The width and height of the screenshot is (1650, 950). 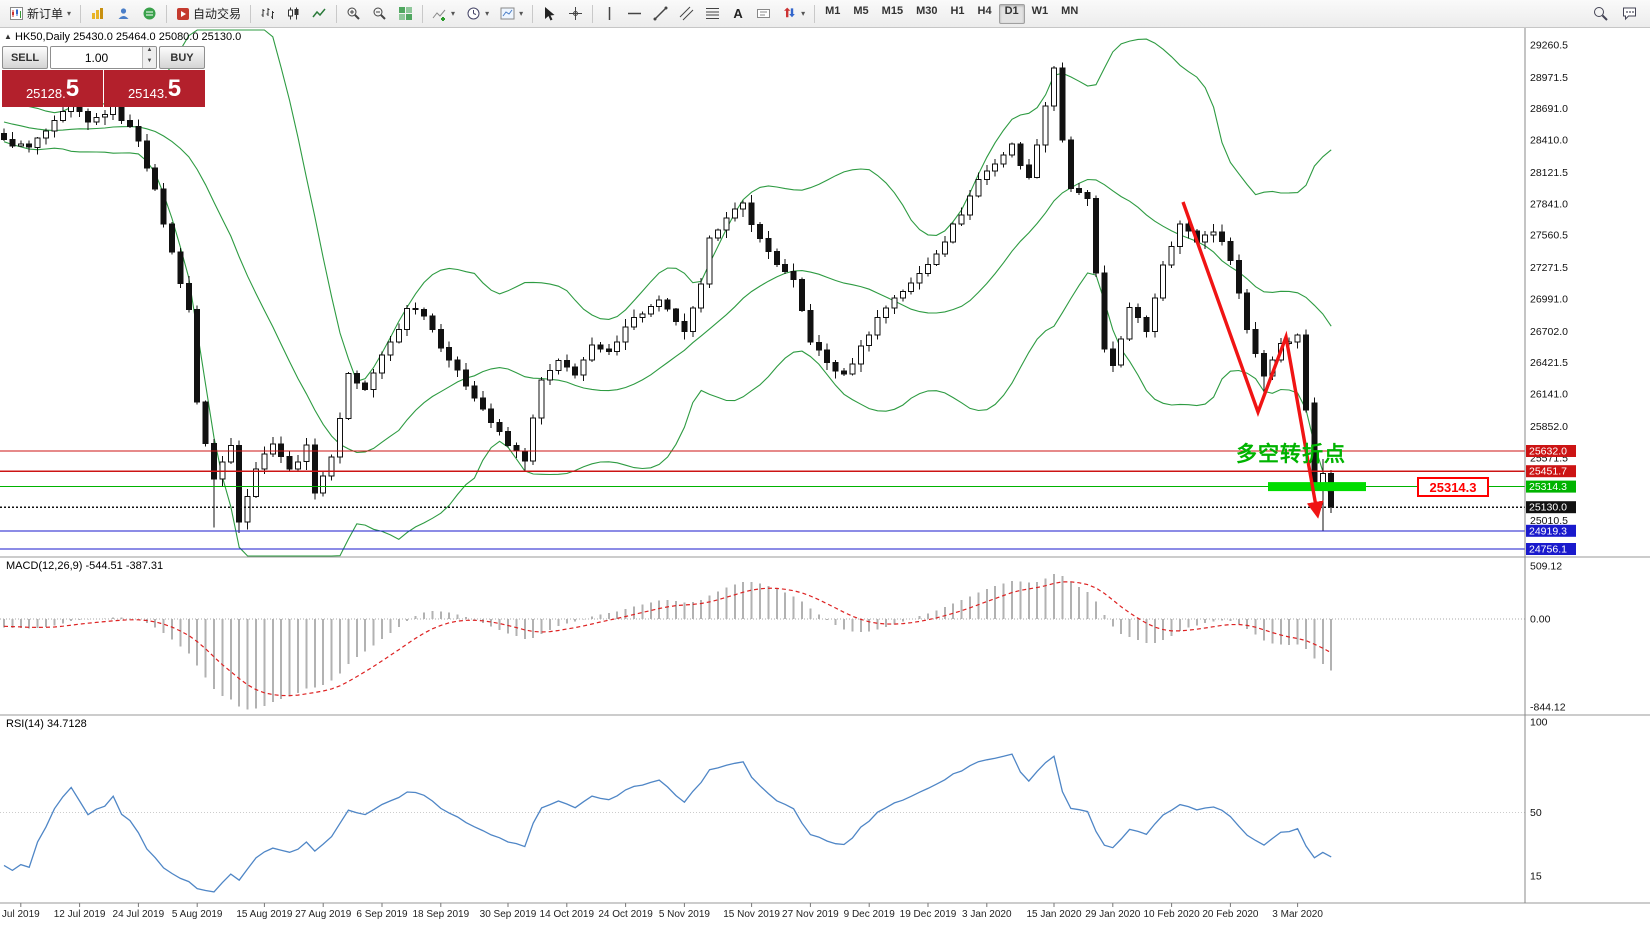 I want to click on lot-spinner: ▲ ▼, so click(x=149, y=57).